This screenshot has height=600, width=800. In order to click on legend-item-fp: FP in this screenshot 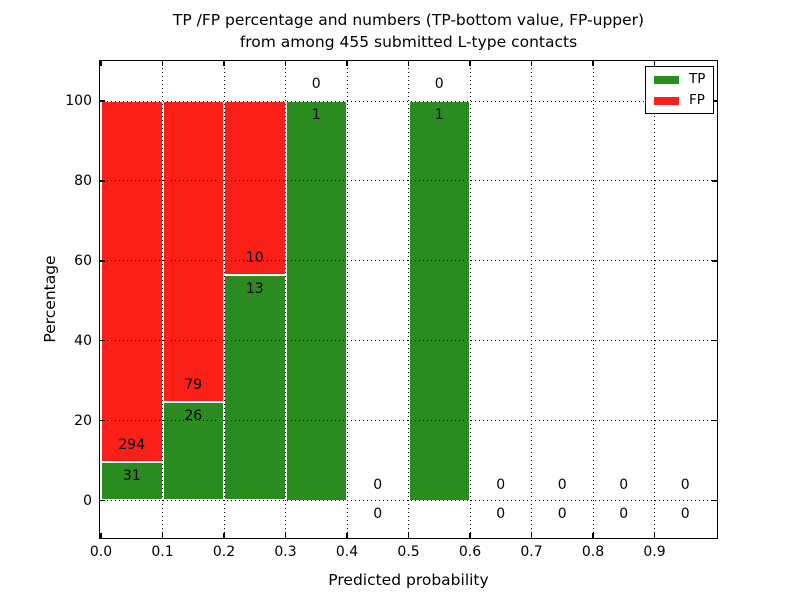, I will do `click(679, 100)`.